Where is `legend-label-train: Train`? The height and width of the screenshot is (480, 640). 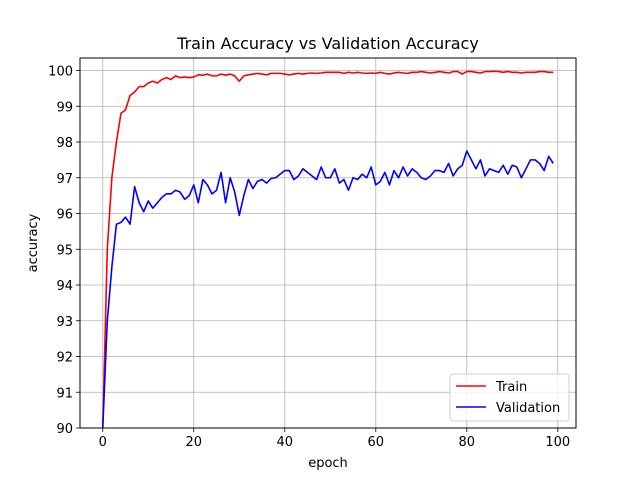 legend-label-train: Train is located at coordinates (511, 387).